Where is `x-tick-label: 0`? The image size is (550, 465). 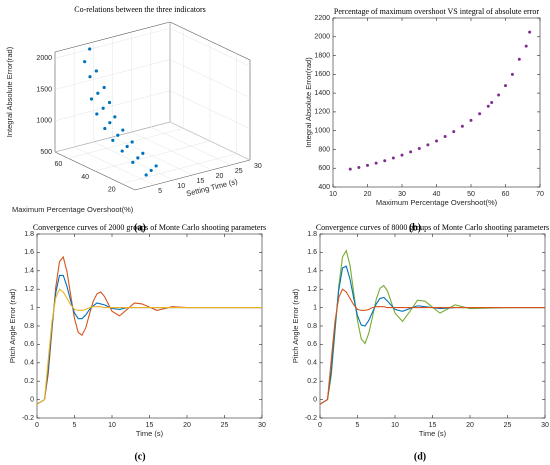 x-tick-label: 0 is located at coordinates (320, 425).